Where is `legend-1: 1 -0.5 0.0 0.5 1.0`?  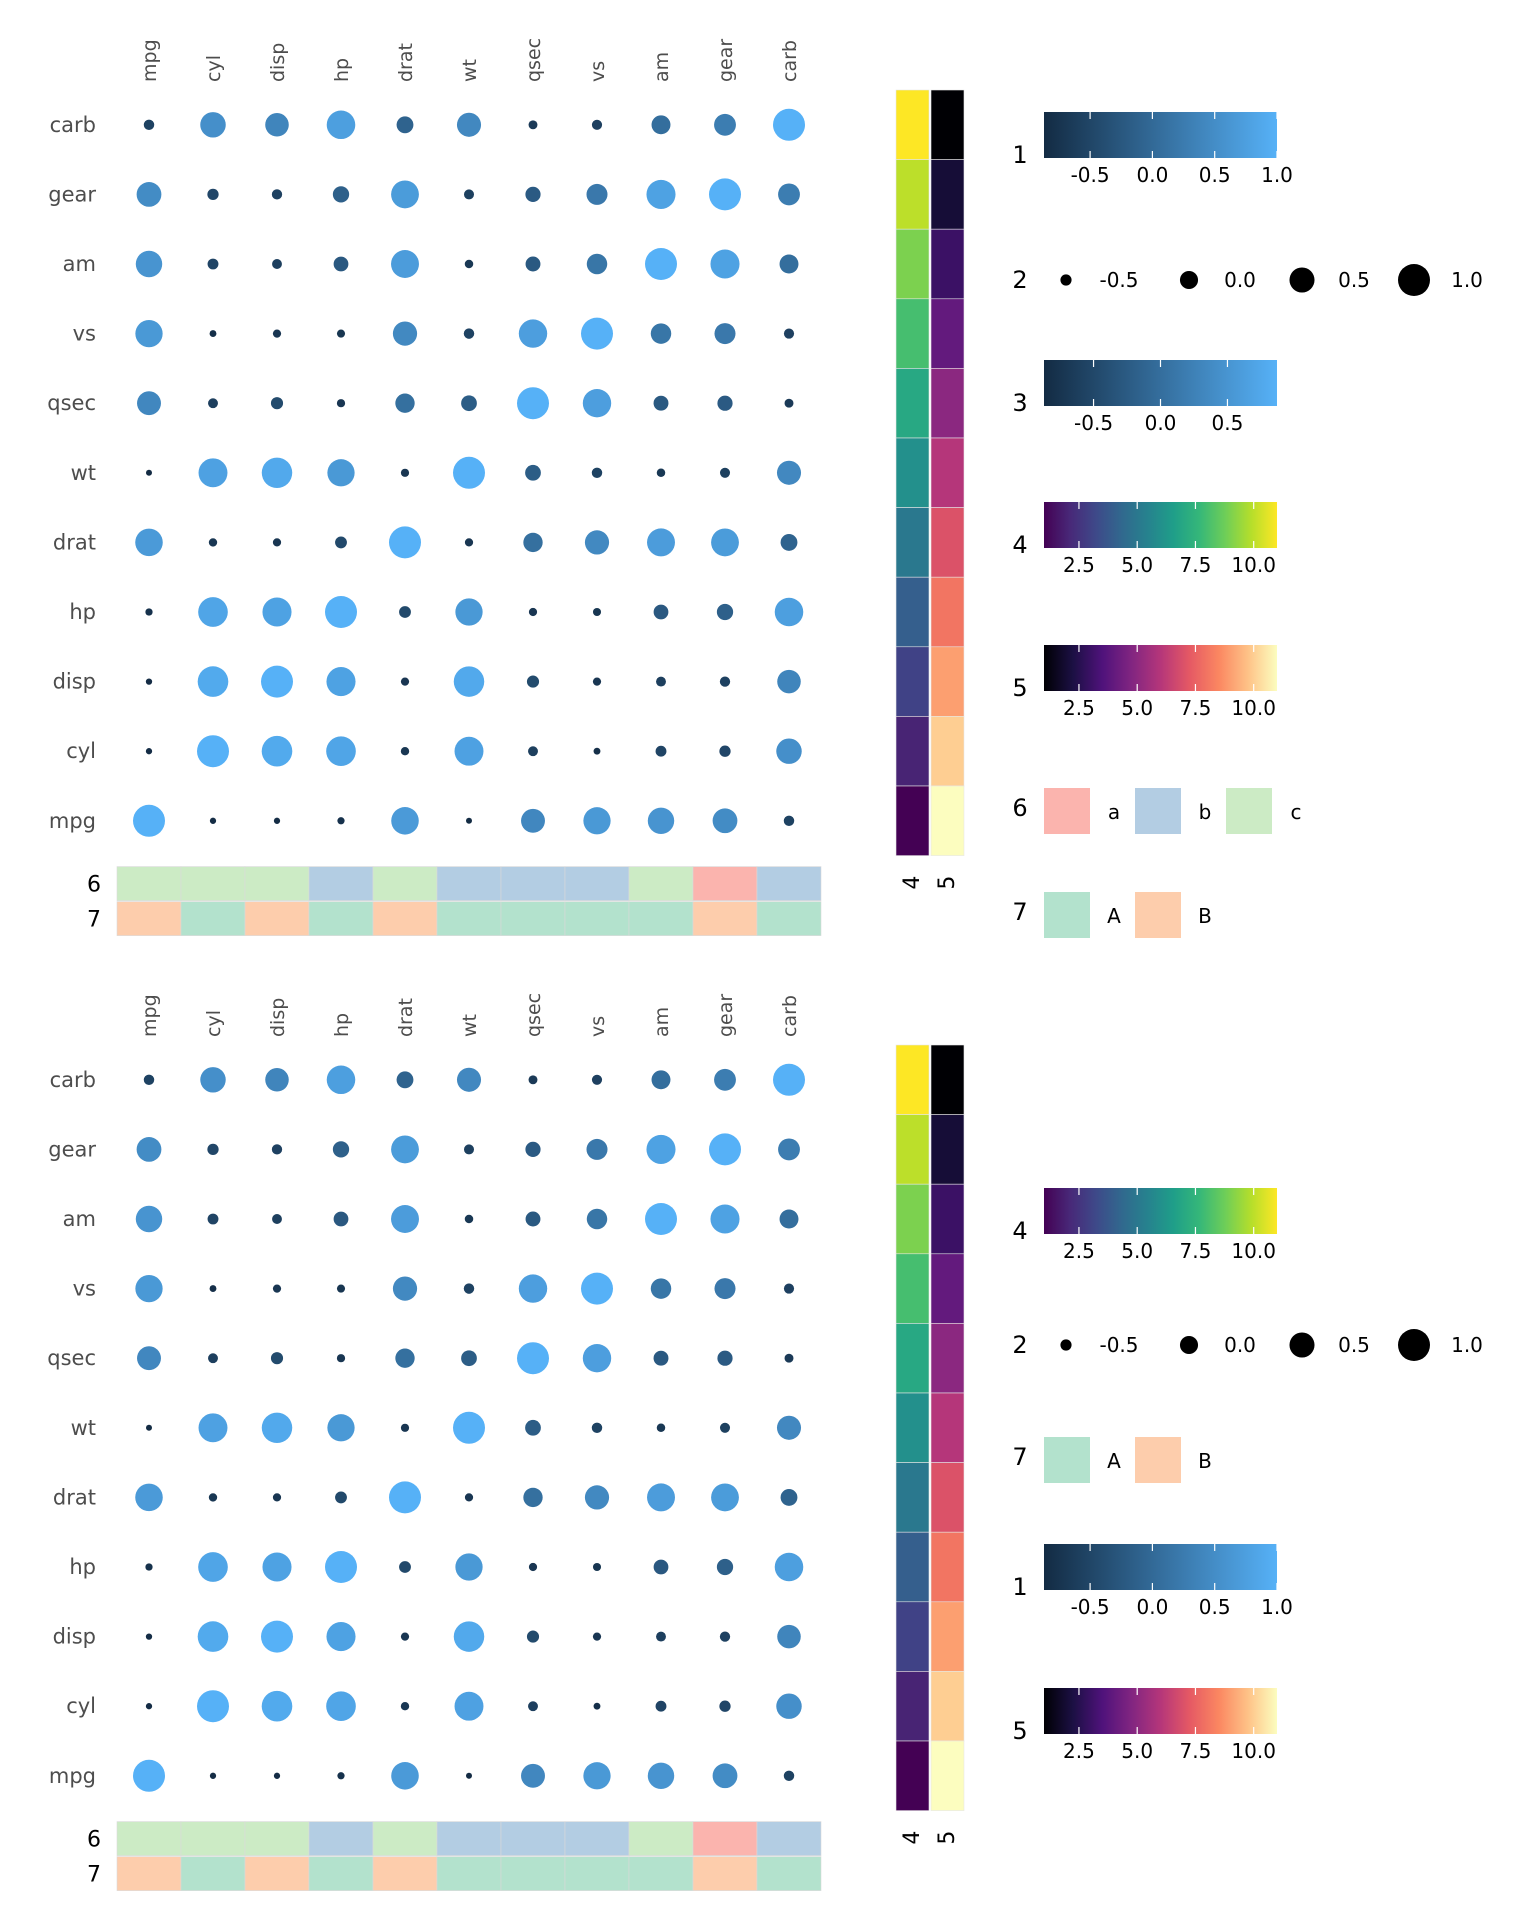
legend-1: 1 -0.5 0.0 0.5 1.0 is located at coordinates (1152, 1581).